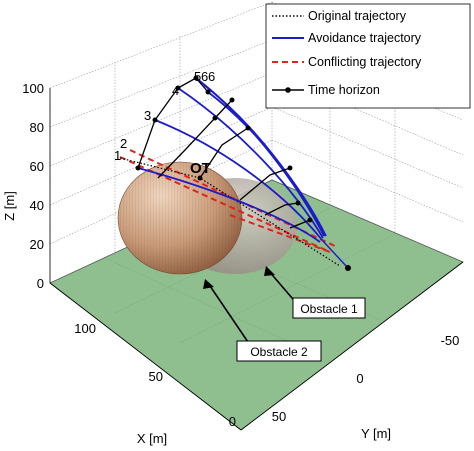 The image size is (474, 451). What do you see at coordinates (85, 328) in the screenshot?
I see `x-tick-label: 100` at bounding box center [85, 328].